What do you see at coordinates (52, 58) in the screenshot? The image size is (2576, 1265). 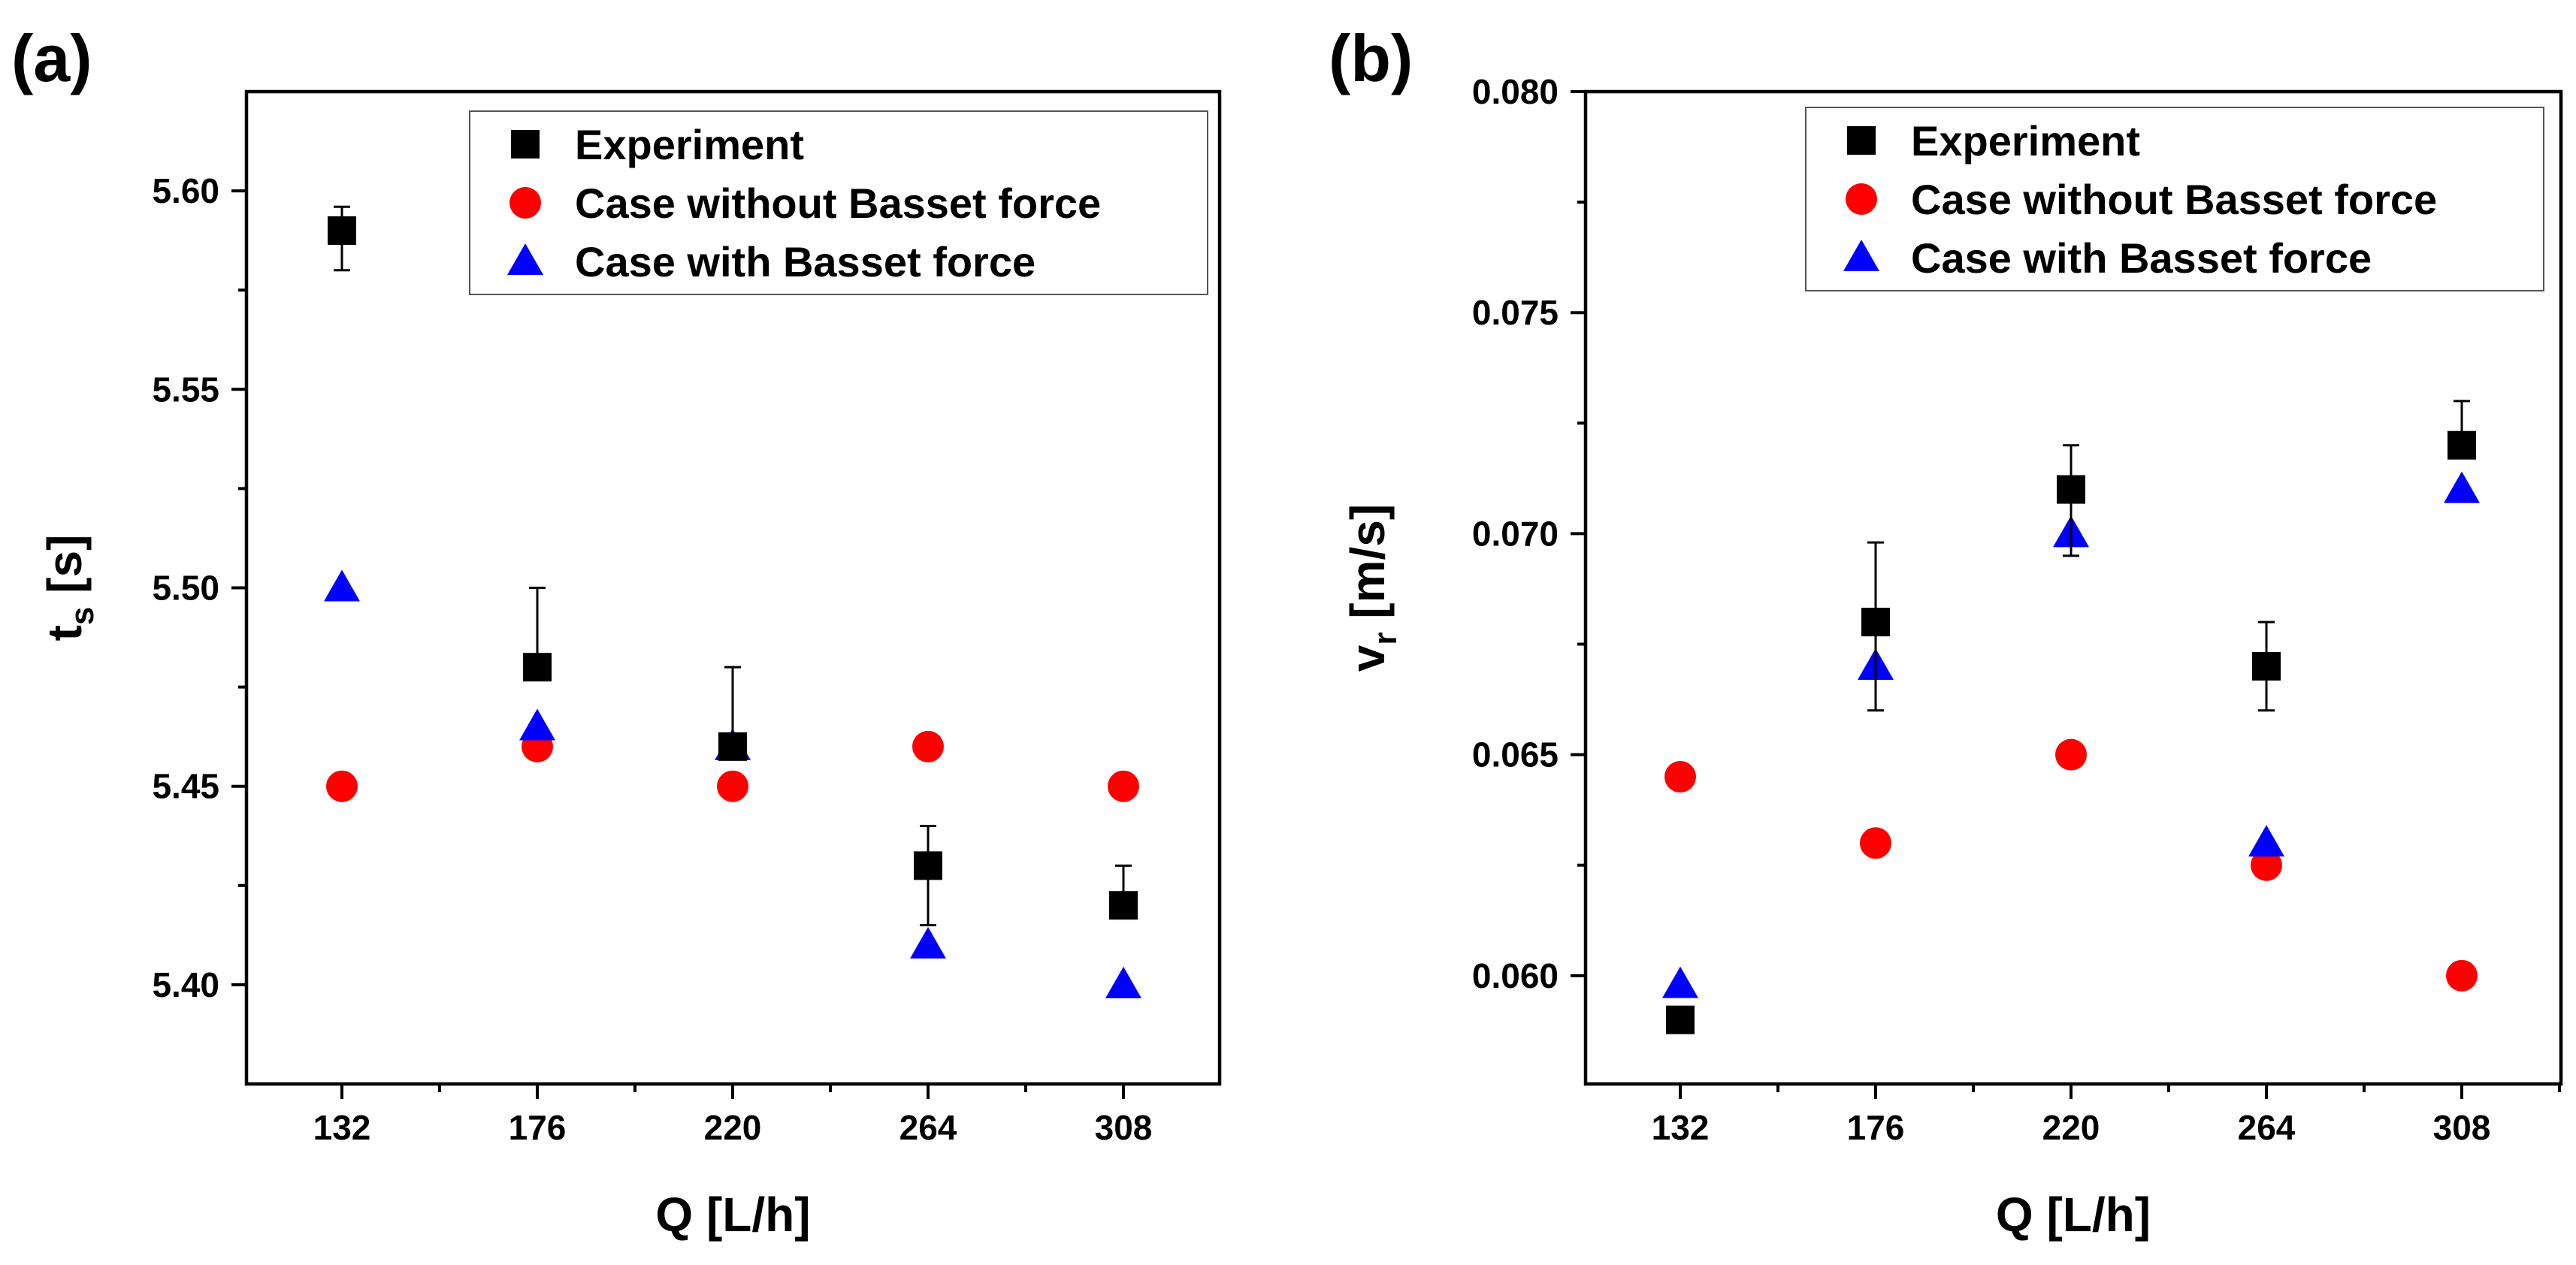 I see `panel-label: (a)` at bounding box center [52, 58].